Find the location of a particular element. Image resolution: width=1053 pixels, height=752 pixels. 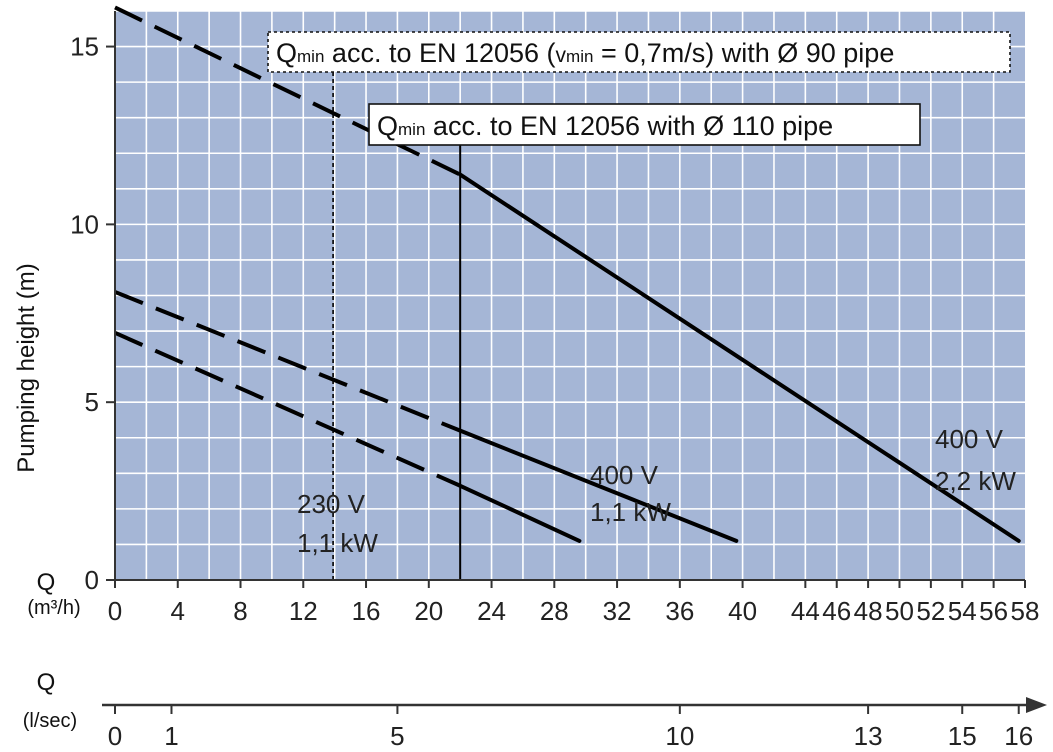

x-tick-label: 8 is located at coordinates (240, 611).